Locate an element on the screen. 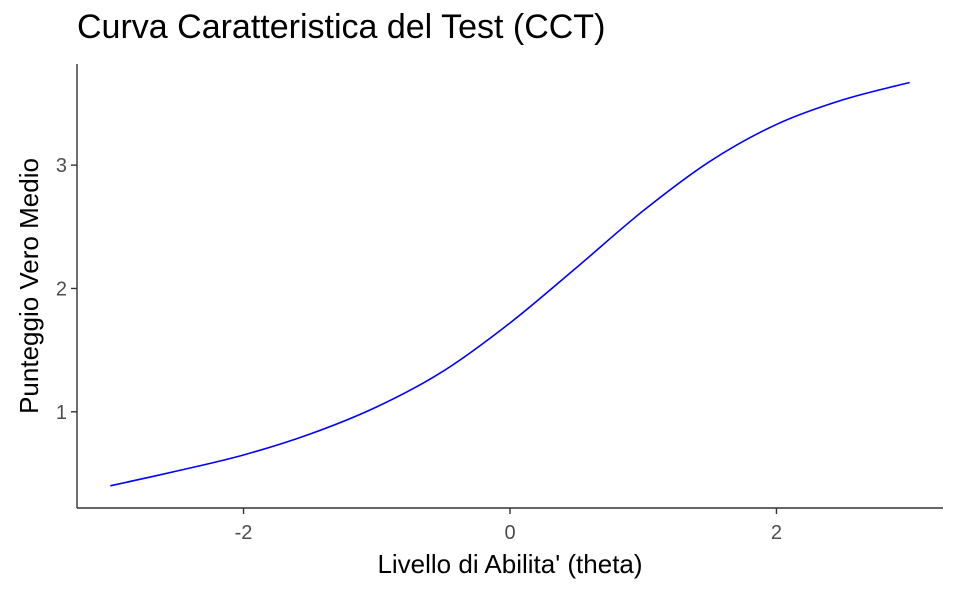  y-axis-title: Punteggio Vero Medio is located at coordinates (29, 286).